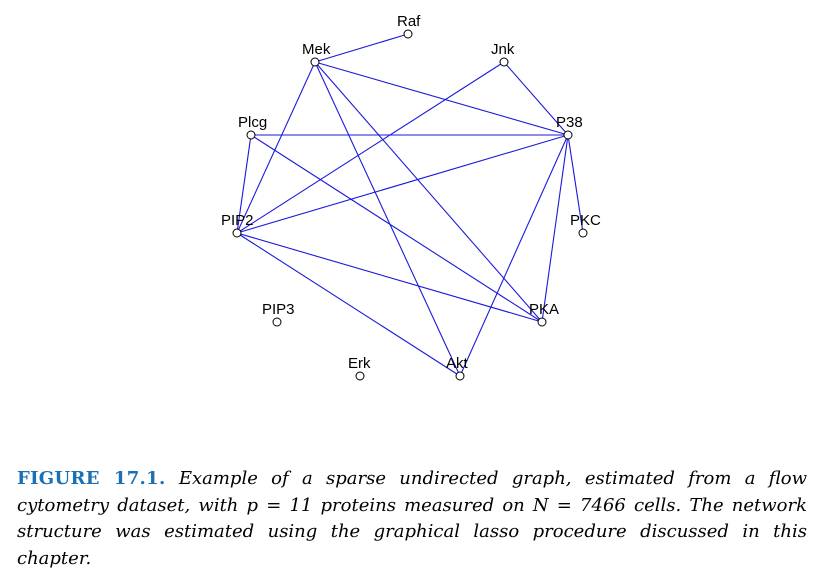 This screenshot has width=815, height=575. Describe the element at coordinates (575, 184) in the screenshot. I see `edge-p38-pkc` at that location.